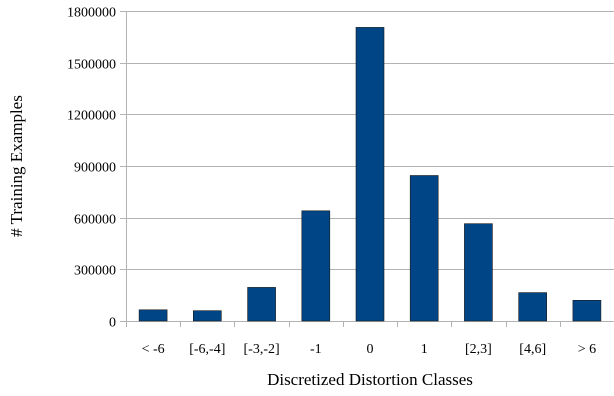 The width and height of the screenshot is (614, 396). What do you see at coordinates (95, 220) in the screenshot?
I see `y-tick-label: 600000` at bounding box center [95, 220].